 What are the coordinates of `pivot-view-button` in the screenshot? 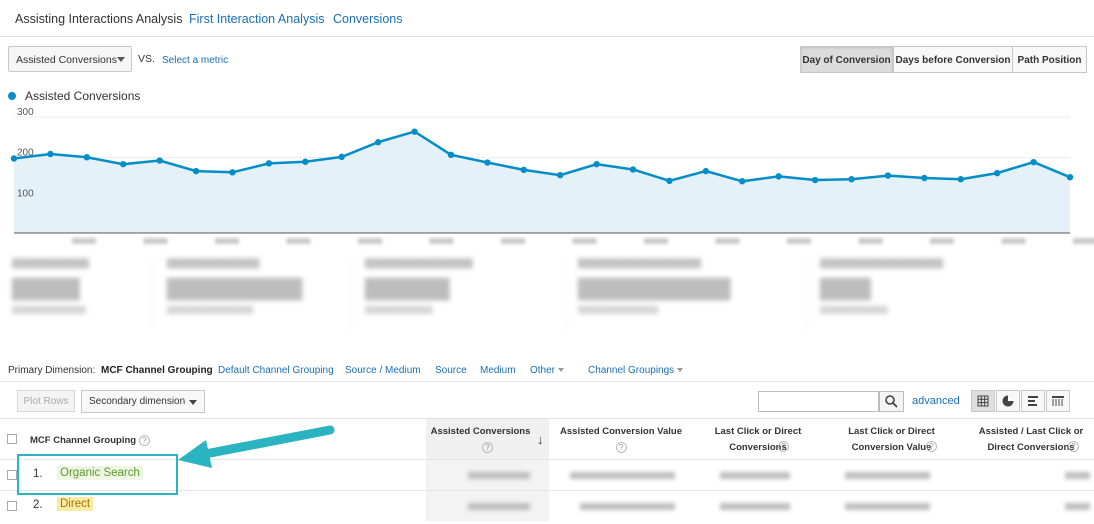 It's located at (1058, 401).